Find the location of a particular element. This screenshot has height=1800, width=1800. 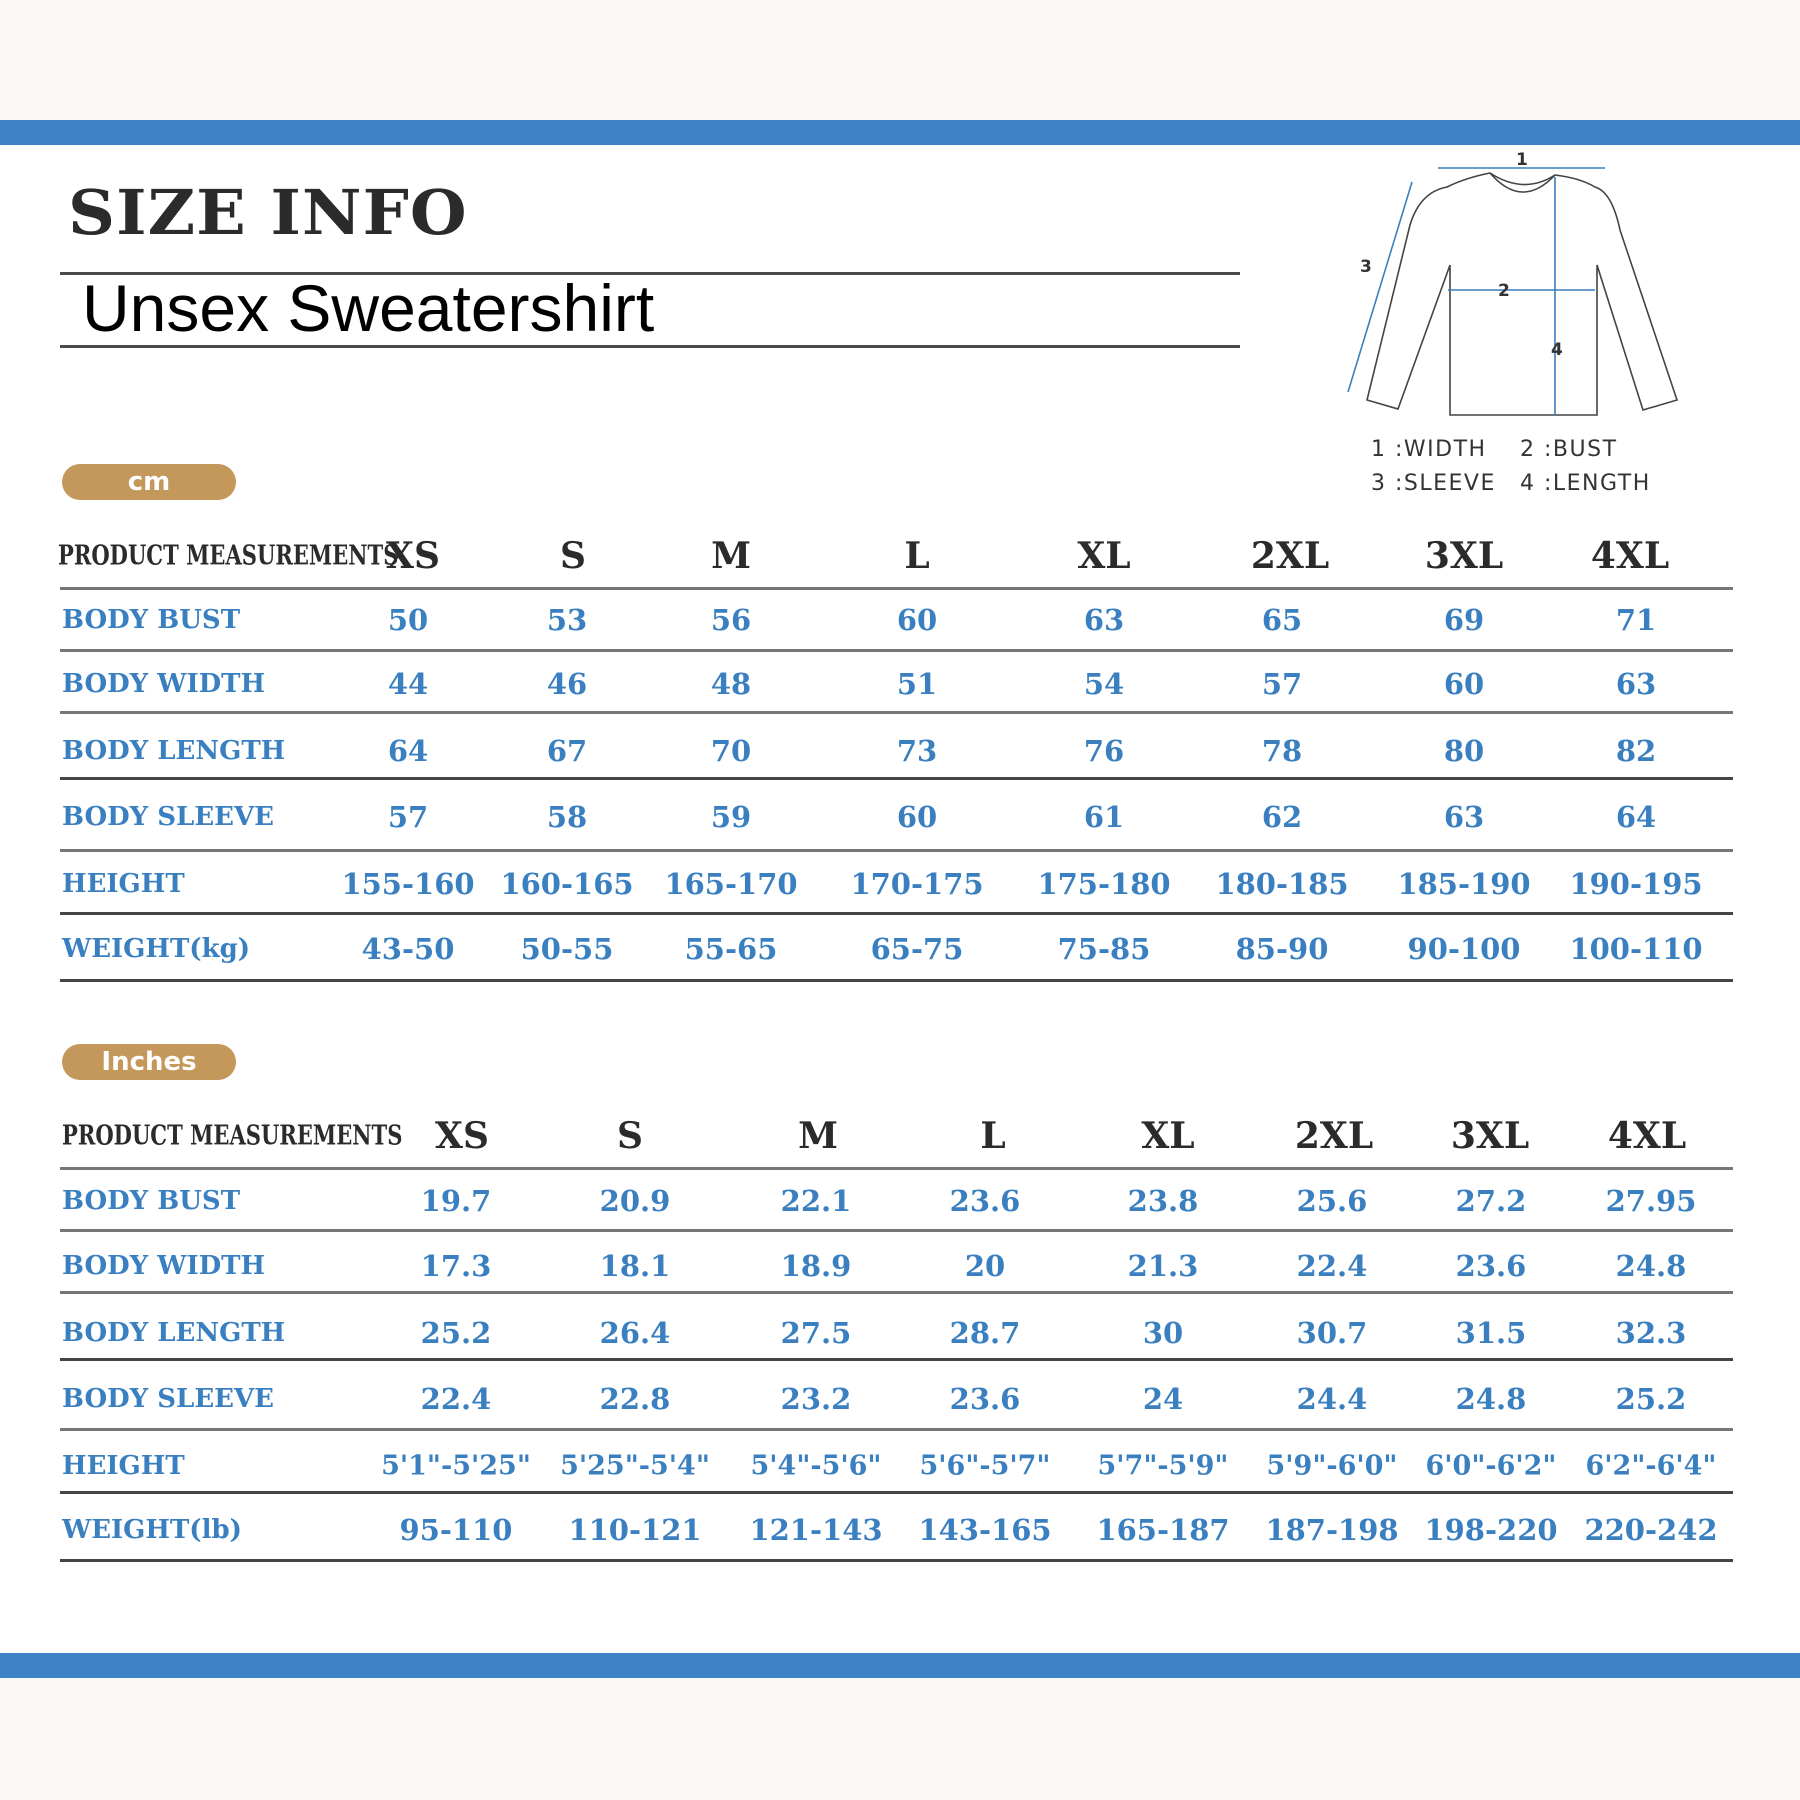

table-cell: 30.7 is located at coordinates (1332, 1333).